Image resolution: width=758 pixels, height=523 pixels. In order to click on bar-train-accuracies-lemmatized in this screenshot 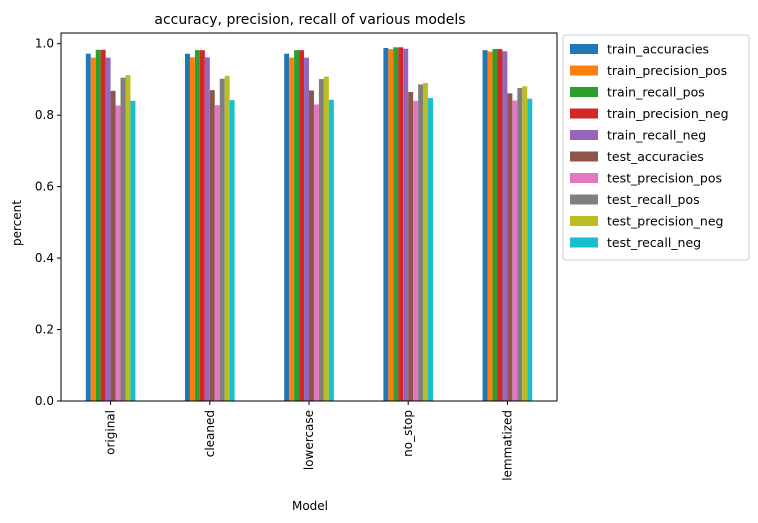, I will do `click(485, 226)`.